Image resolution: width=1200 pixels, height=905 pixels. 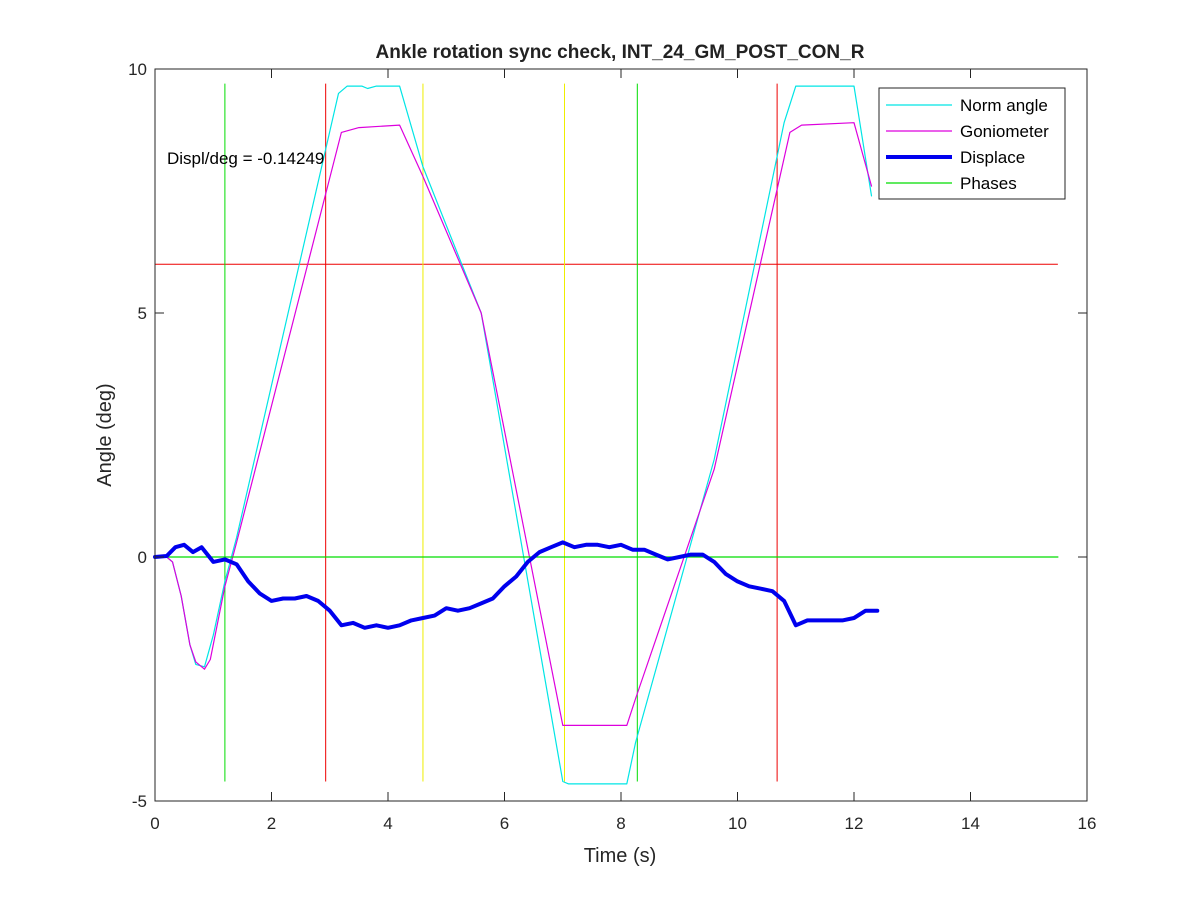 I want to click on y-tick-label: 5, so click(x=142, y=313).